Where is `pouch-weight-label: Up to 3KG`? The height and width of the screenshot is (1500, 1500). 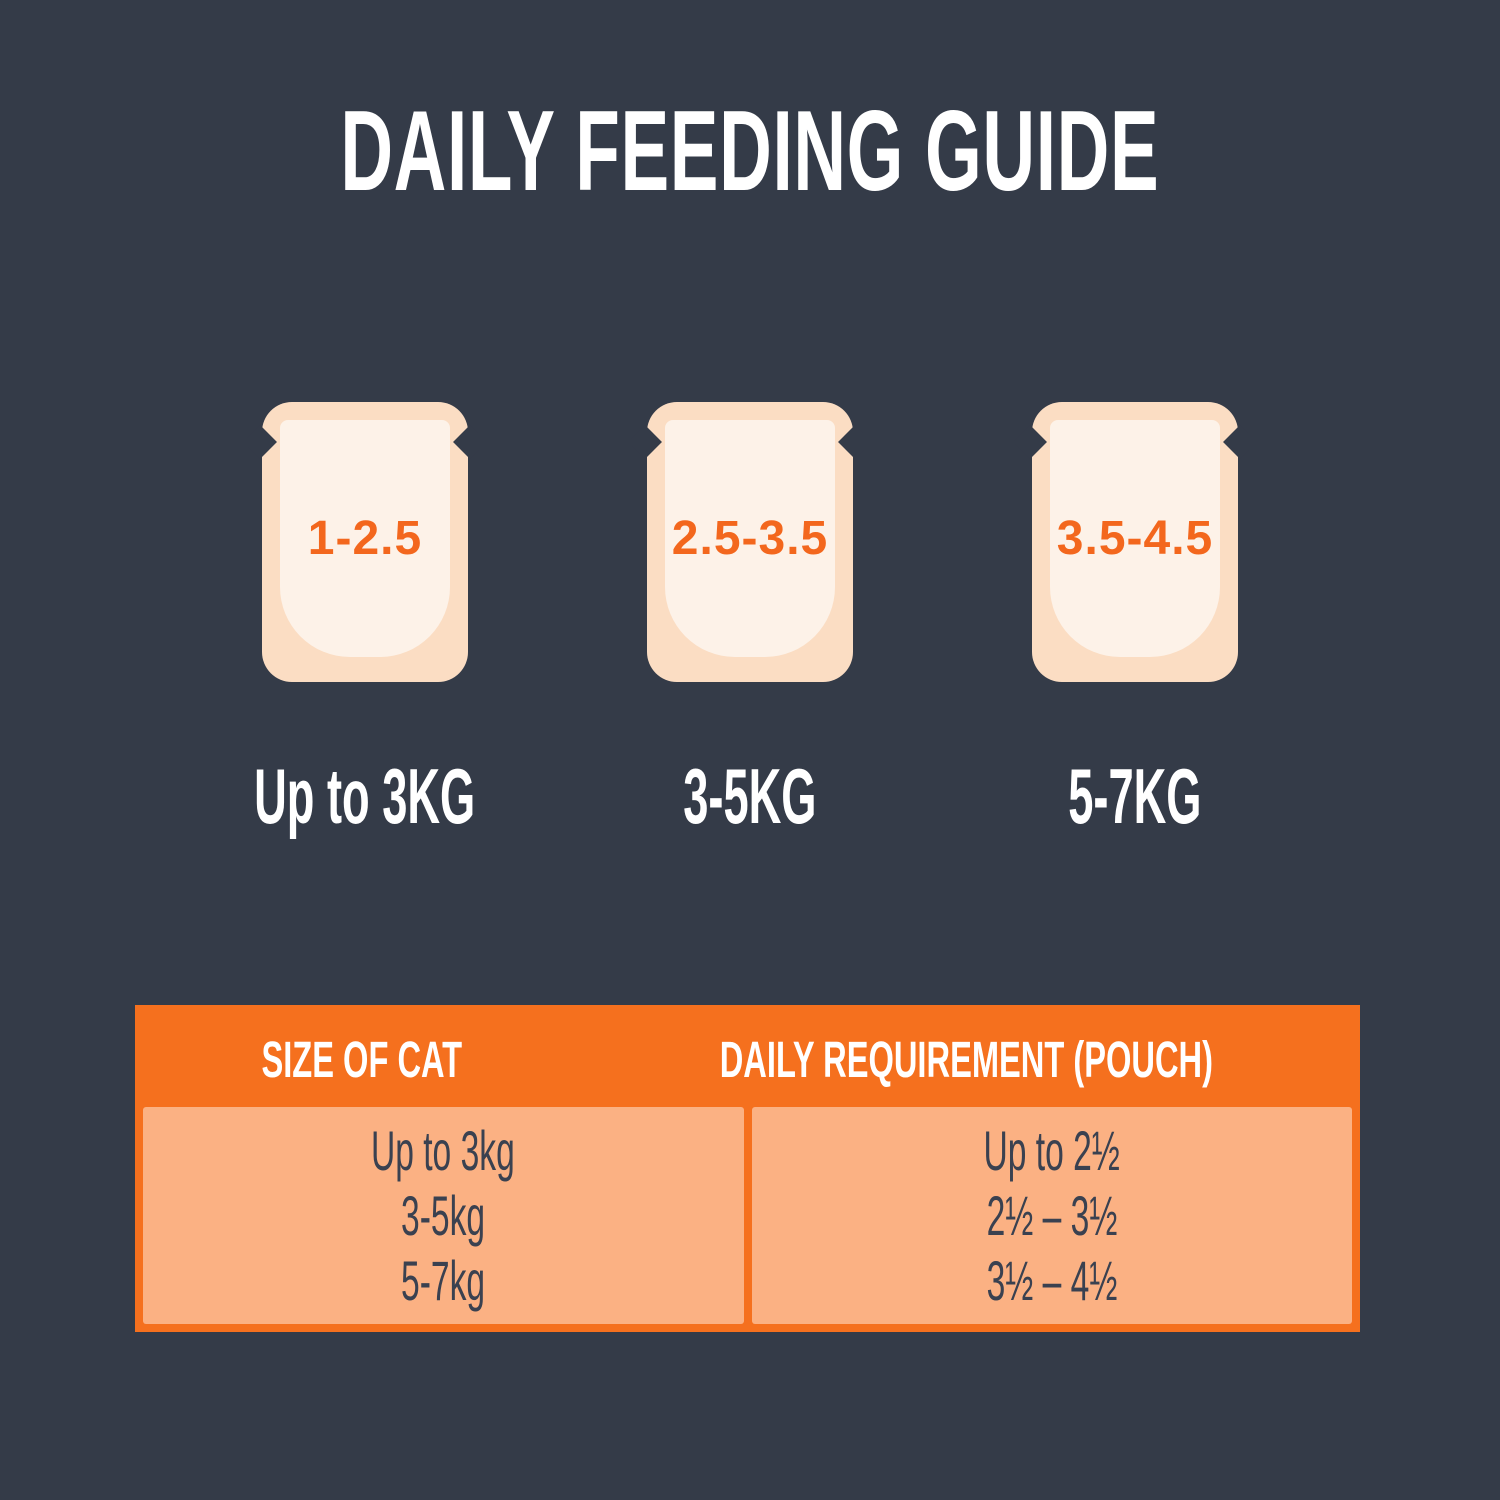 pouch-weight-label: Up to 3KG is located at coordinates (365, 796).